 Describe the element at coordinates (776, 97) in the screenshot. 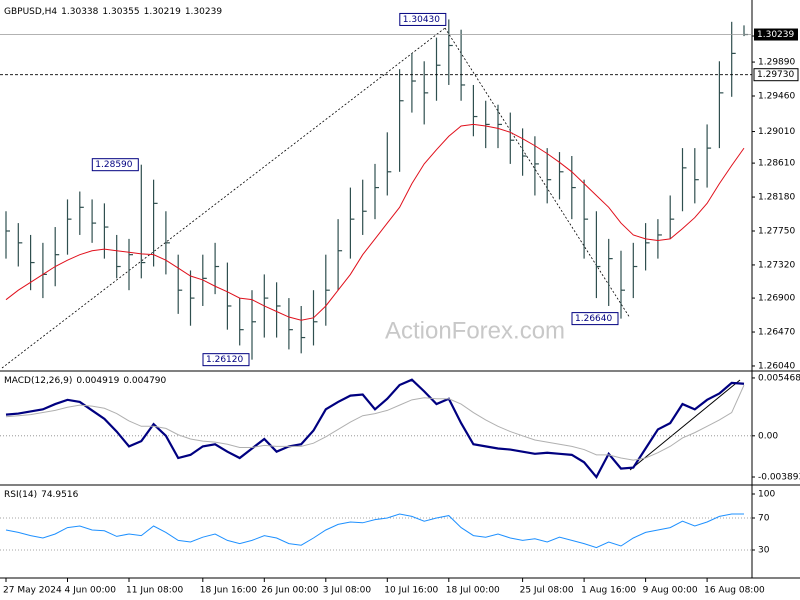

I see `y-tick-label: 1.29460` at that location.